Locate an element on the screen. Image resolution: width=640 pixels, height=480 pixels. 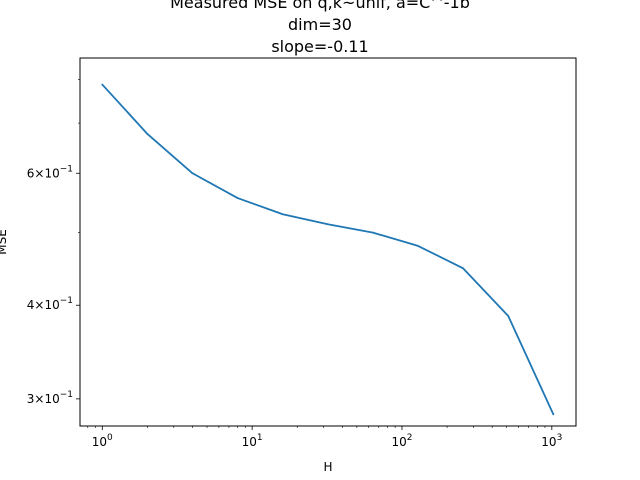
chart-title-line: Measured MSE on q,k~unif, a=C^-1b is located at coordinates (320, 6).